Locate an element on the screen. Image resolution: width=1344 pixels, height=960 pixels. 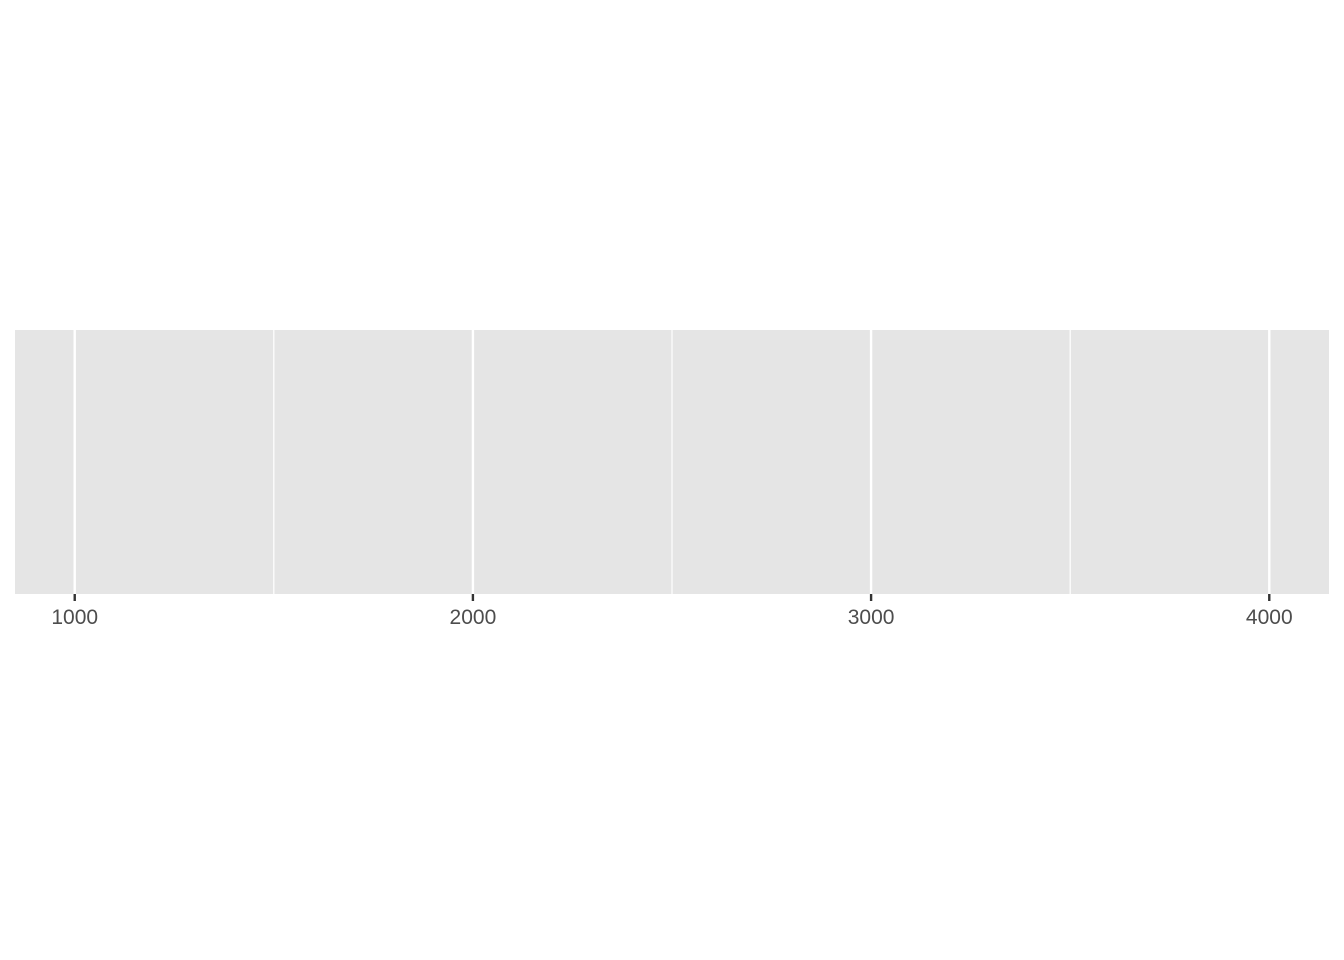
x-tick-label-2000: 2000 is located at coordinates (473, 617).